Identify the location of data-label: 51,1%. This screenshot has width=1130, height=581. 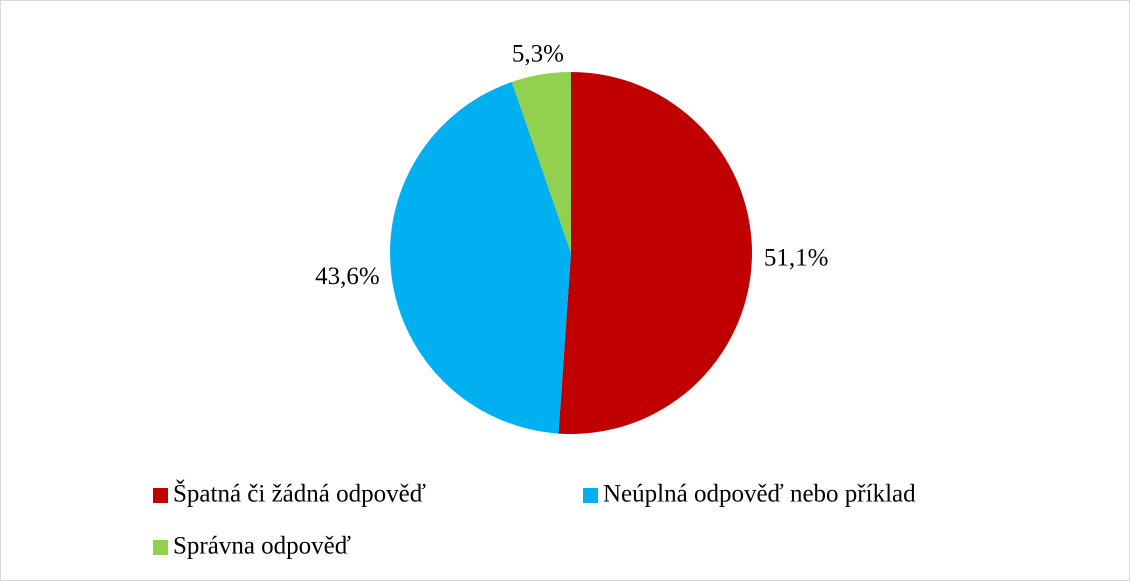
(796, 257).